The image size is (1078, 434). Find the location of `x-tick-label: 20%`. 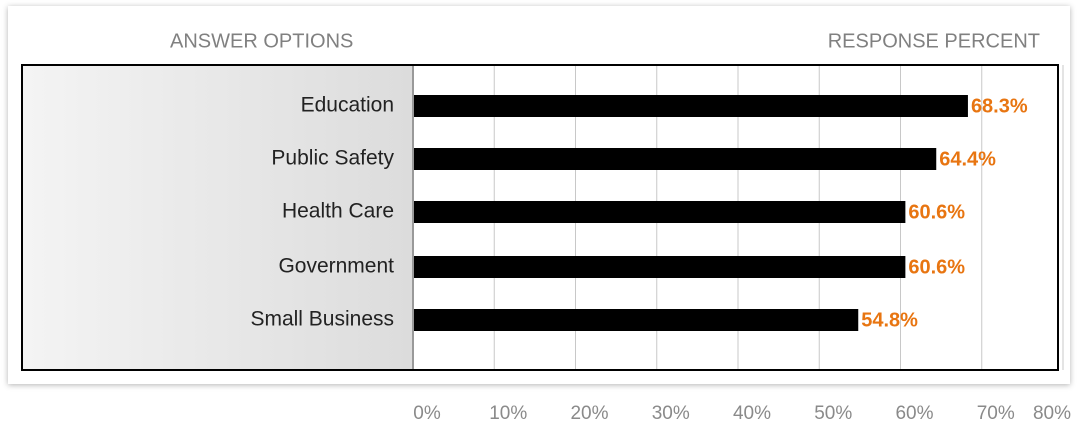

x-tick-label: 20% is located at coordinates (589, 413).